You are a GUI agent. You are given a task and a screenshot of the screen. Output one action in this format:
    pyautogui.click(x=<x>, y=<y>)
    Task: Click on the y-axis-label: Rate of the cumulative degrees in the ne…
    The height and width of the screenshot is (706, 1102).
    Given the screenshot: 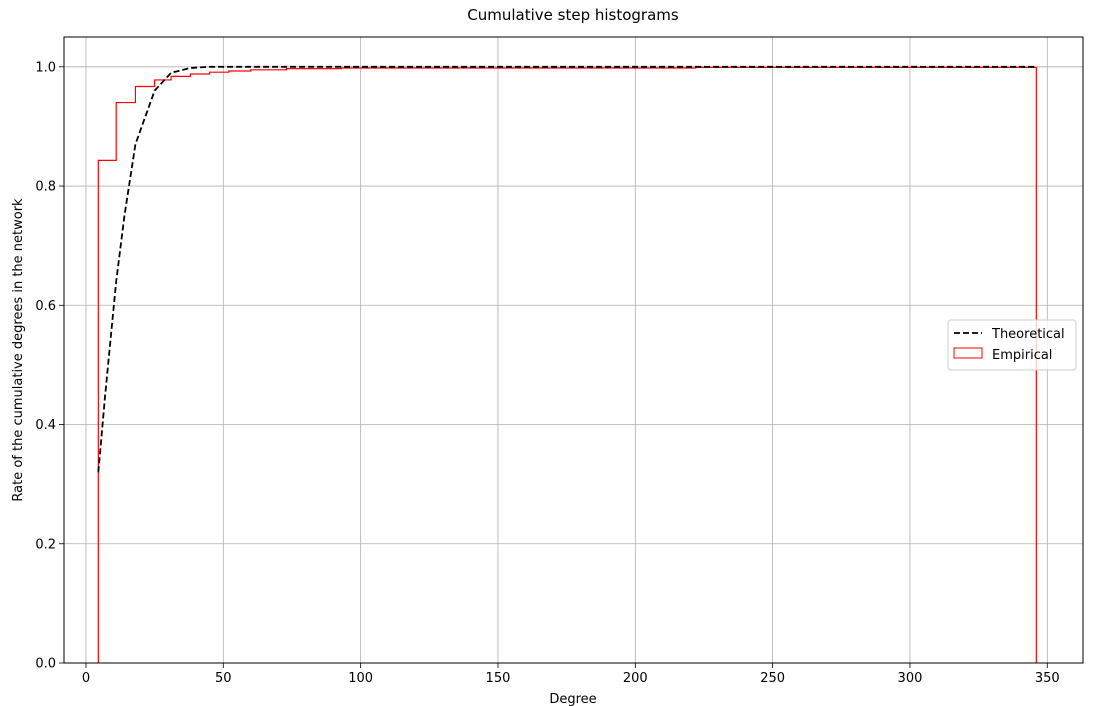 What is the action you would take?
    pyautogui.click(x=18, y=350)
    